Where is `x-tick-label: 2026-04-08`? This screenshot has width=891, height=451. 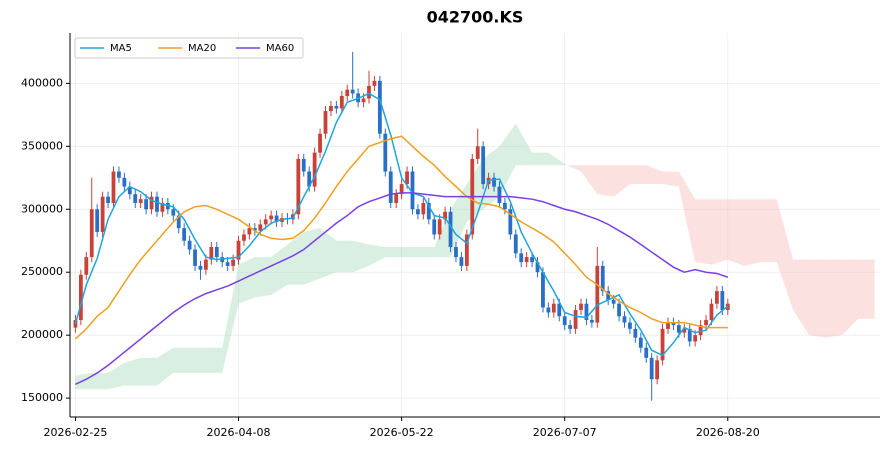
x-tick-label: 2026-04-08 is located at coordinates (239, 432).